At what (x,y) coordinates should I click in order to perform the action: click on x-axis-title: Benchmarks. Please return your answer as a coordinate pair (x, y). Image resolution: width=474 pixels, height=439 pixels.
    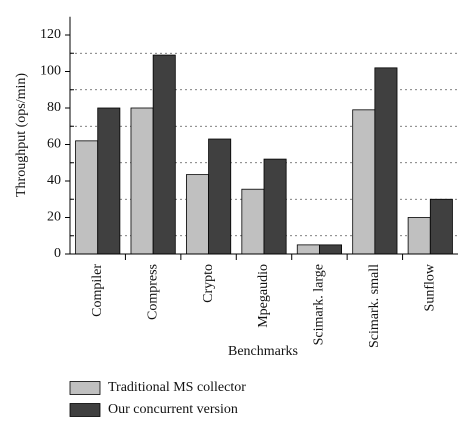
    Looking at the image, I should click on (263, 351).